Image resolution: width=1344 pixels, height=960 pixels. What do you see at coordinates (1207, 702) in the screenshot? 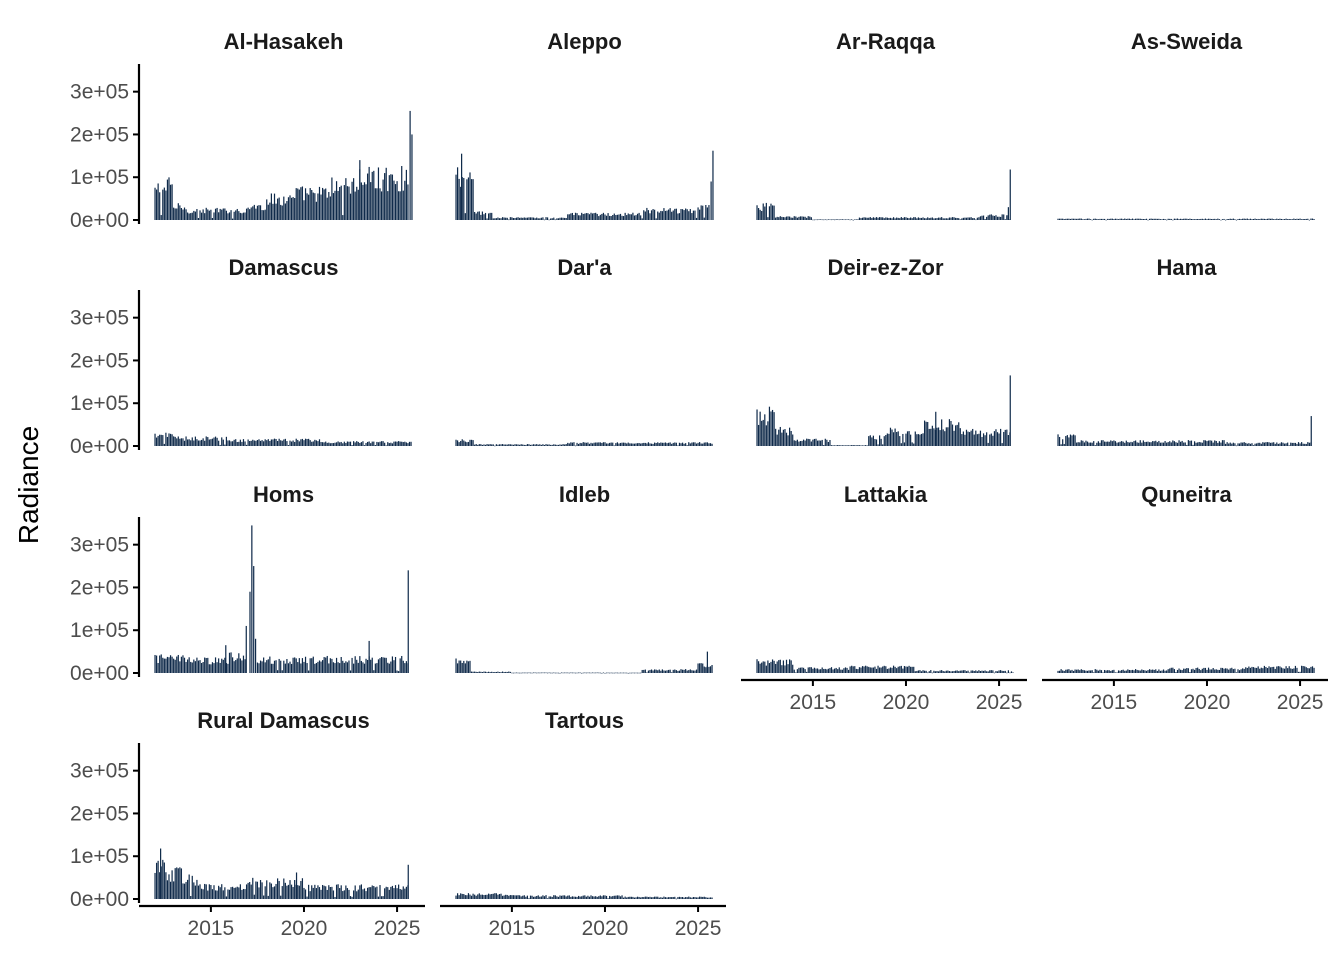
I see `x-tick-label: 2020` at bounding box center [1207, 702].